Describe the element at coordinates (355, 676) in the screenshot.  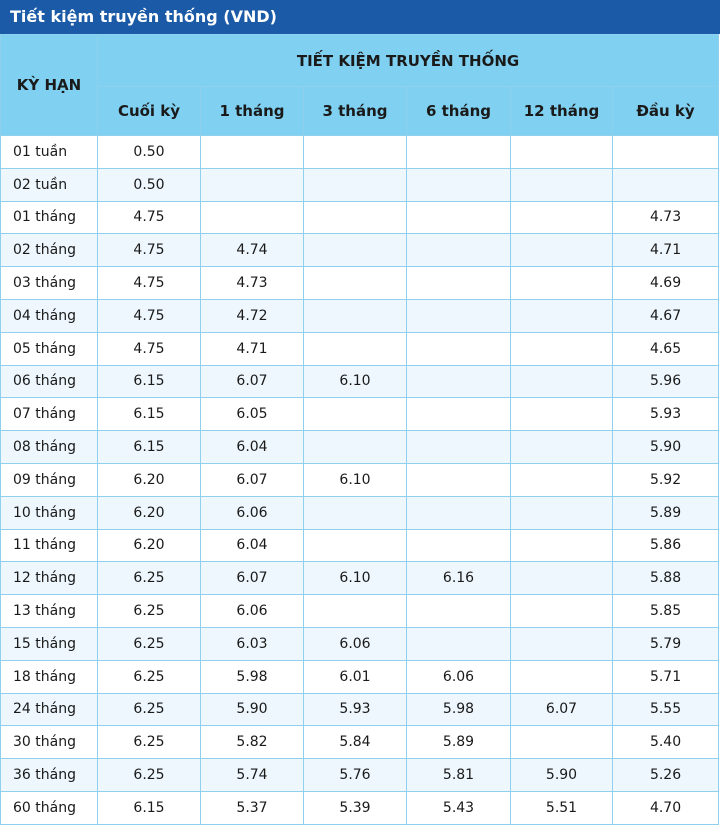
I see `rate-cell: 6.01` at that location.